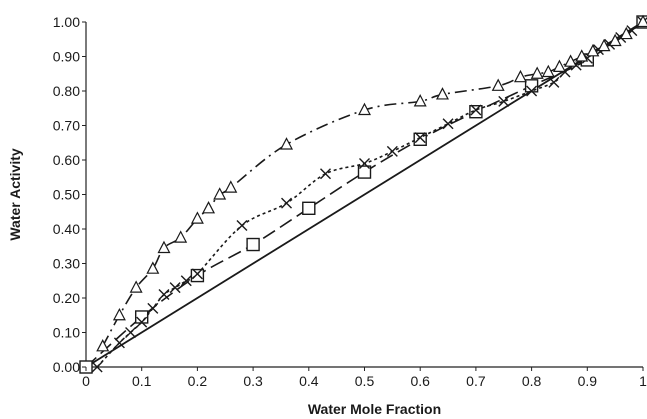 This screenshot has height=419, width=647. Describe the element at coordinates (476, 381) in the screenshot. I see `x-tick-label: 0.7` at that location.